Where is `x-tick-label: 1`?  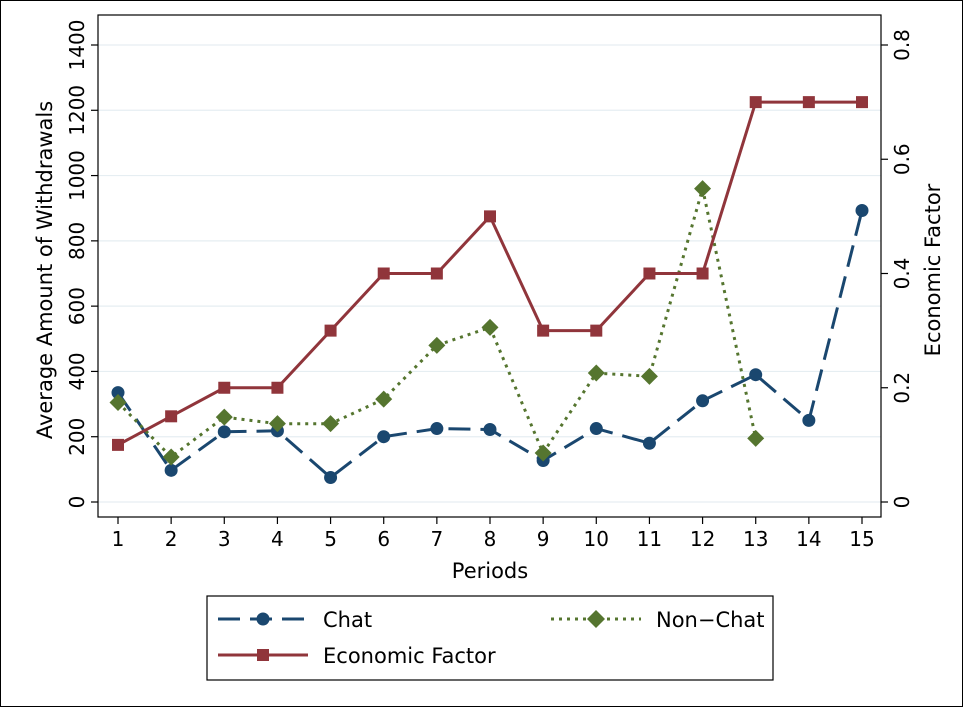
x-tick-label: 1 is located at coordinates (118, 539).